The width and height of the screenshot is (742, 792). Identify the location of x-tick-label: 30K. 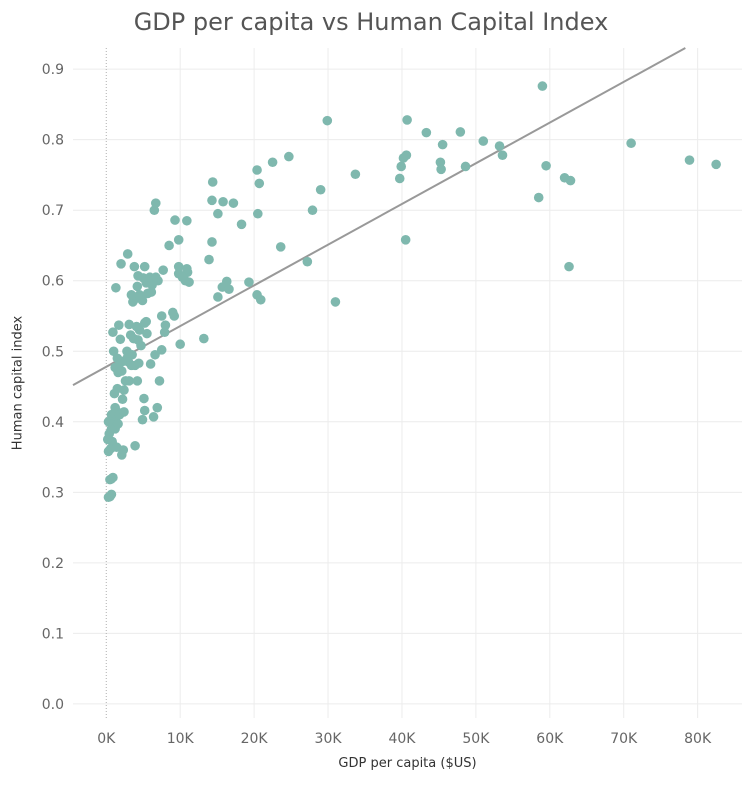
(329, 739).